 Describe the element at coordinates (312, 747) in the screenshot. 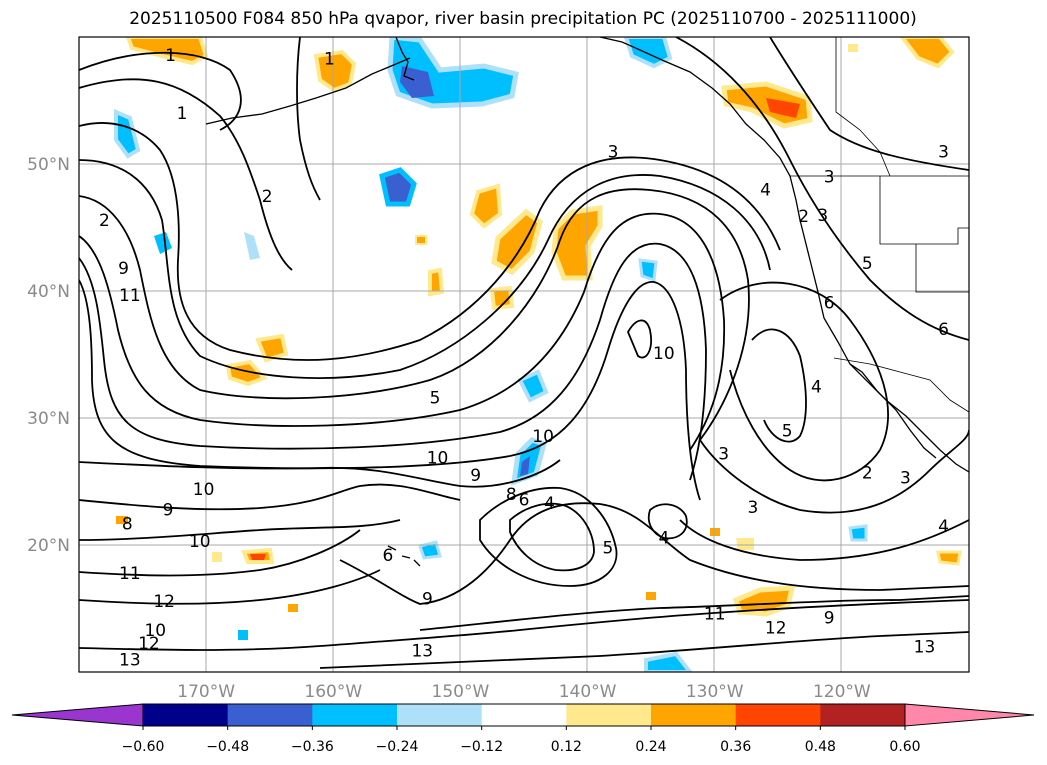

I see `colorbar-tick-label: −0.36` at that location.